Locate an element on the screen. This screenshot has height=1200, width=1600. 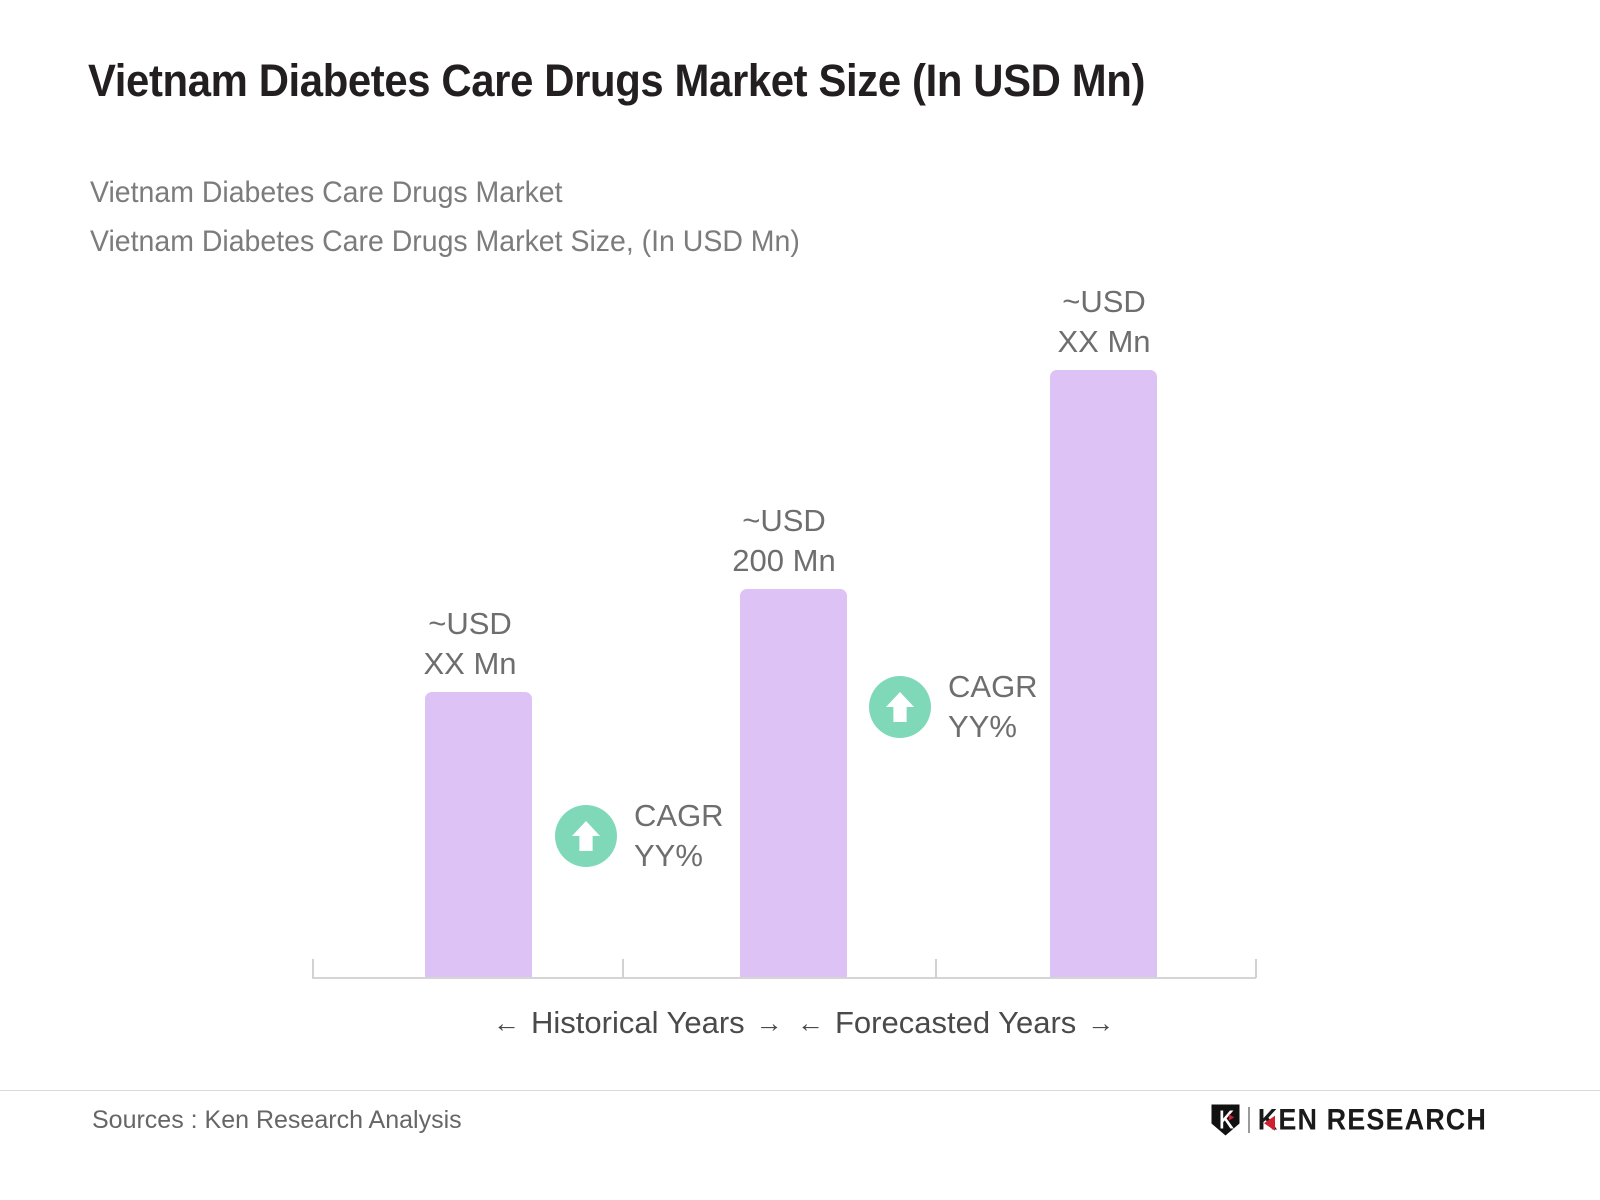
axis-caption-historical: ← Historical Years → is located at coordinates (638, 1023).